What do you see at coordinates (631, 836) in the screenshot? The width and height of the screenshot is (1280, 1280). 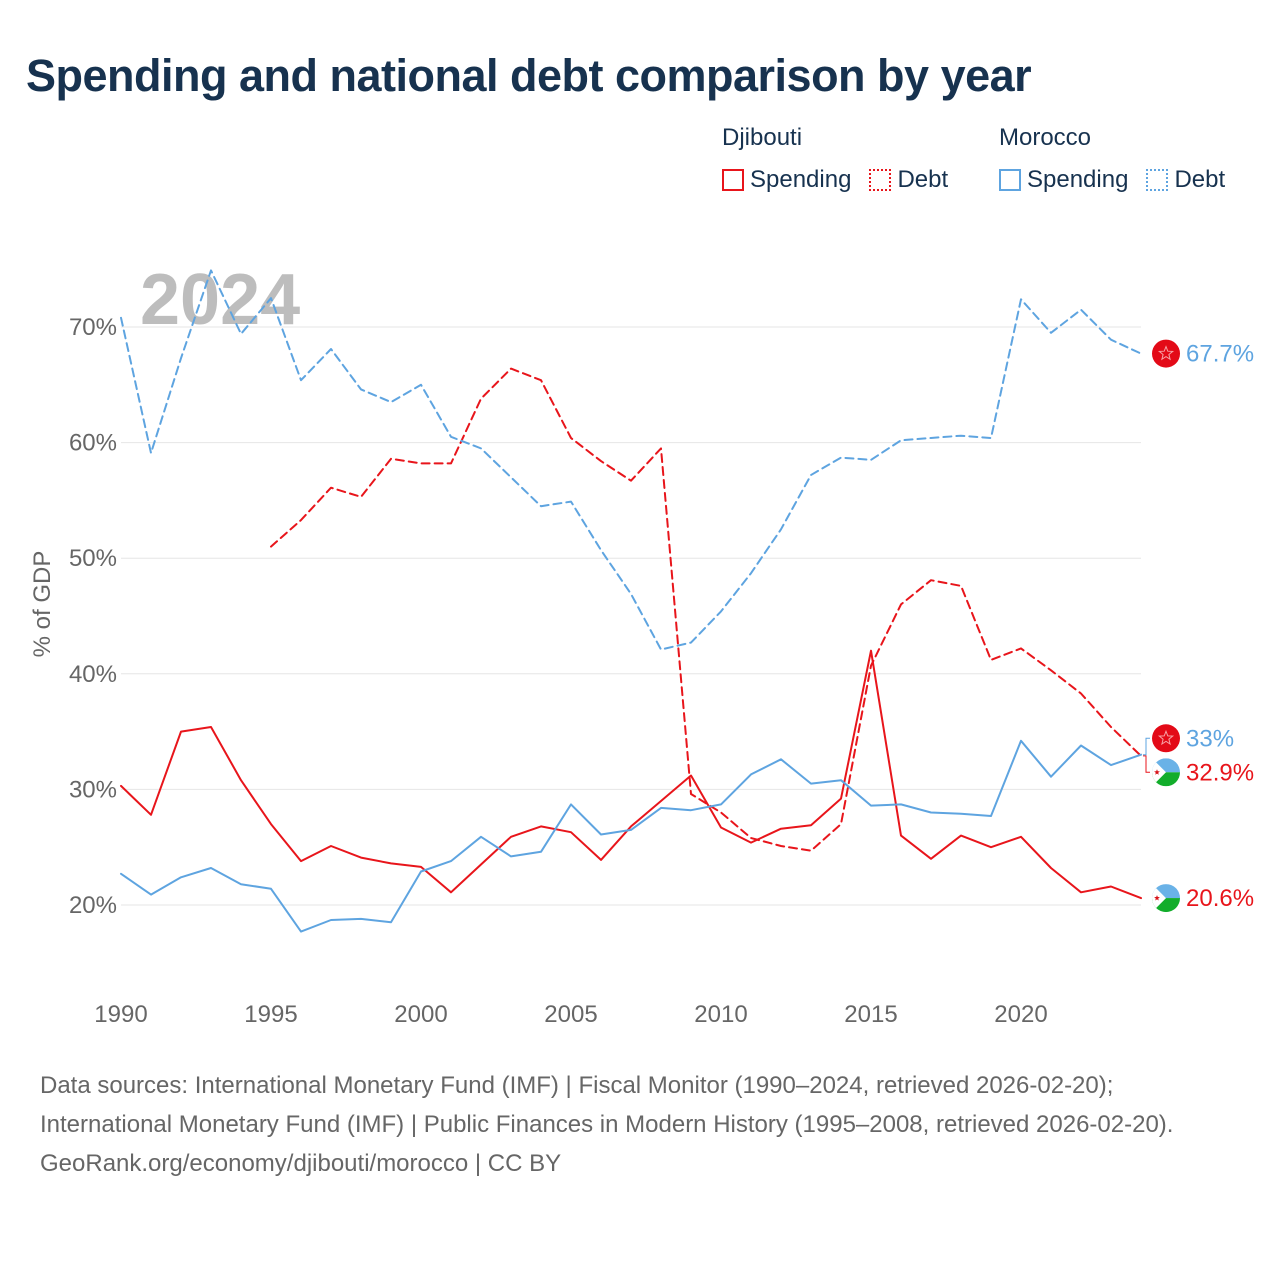 I see `series-line-morocco-spending` at bounding box center [631, 836].